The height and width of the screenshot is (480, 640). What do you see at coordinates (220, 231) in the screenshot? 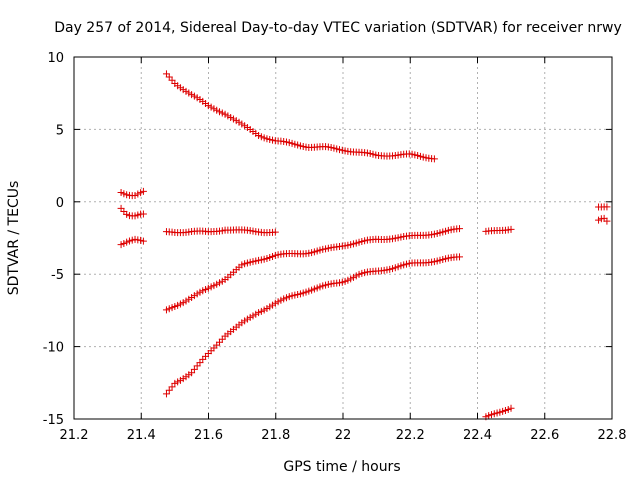
I see `series-arc-flat` at bounding box center [220, 231].